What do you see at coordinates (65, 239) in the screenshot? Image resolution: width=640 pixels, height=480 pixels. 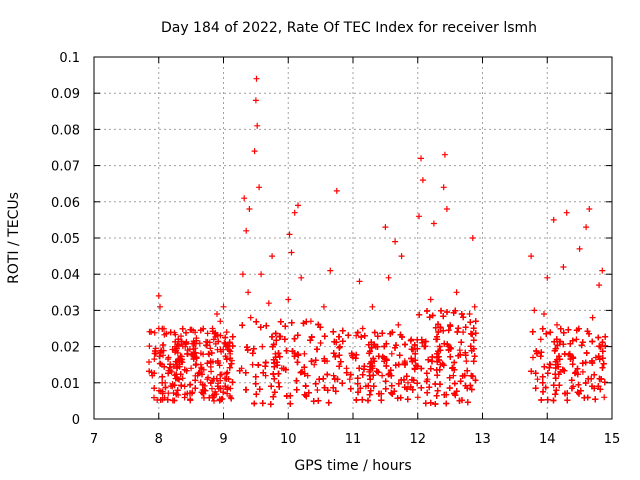 I see `y-tick-label: 0.05` at bounding box center [65, 239].